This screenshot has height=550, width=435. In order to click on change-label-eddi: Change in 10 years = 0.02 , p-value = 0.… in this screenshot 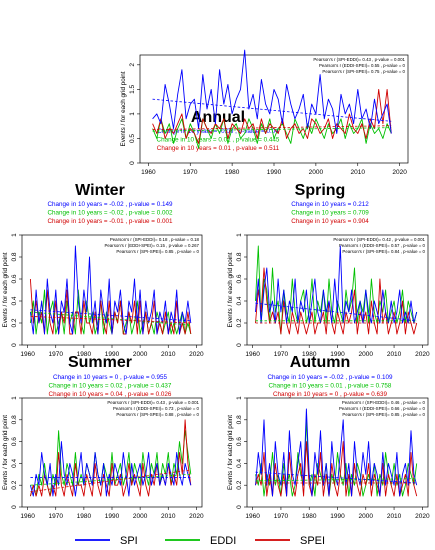, I will do `click(110, 386)`.